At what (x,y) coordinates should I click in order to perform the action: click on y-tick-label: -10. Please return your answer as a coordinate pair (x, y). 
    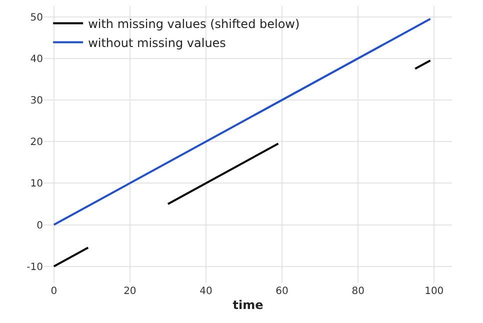
    Looking at the image, I should click on (34, 267).